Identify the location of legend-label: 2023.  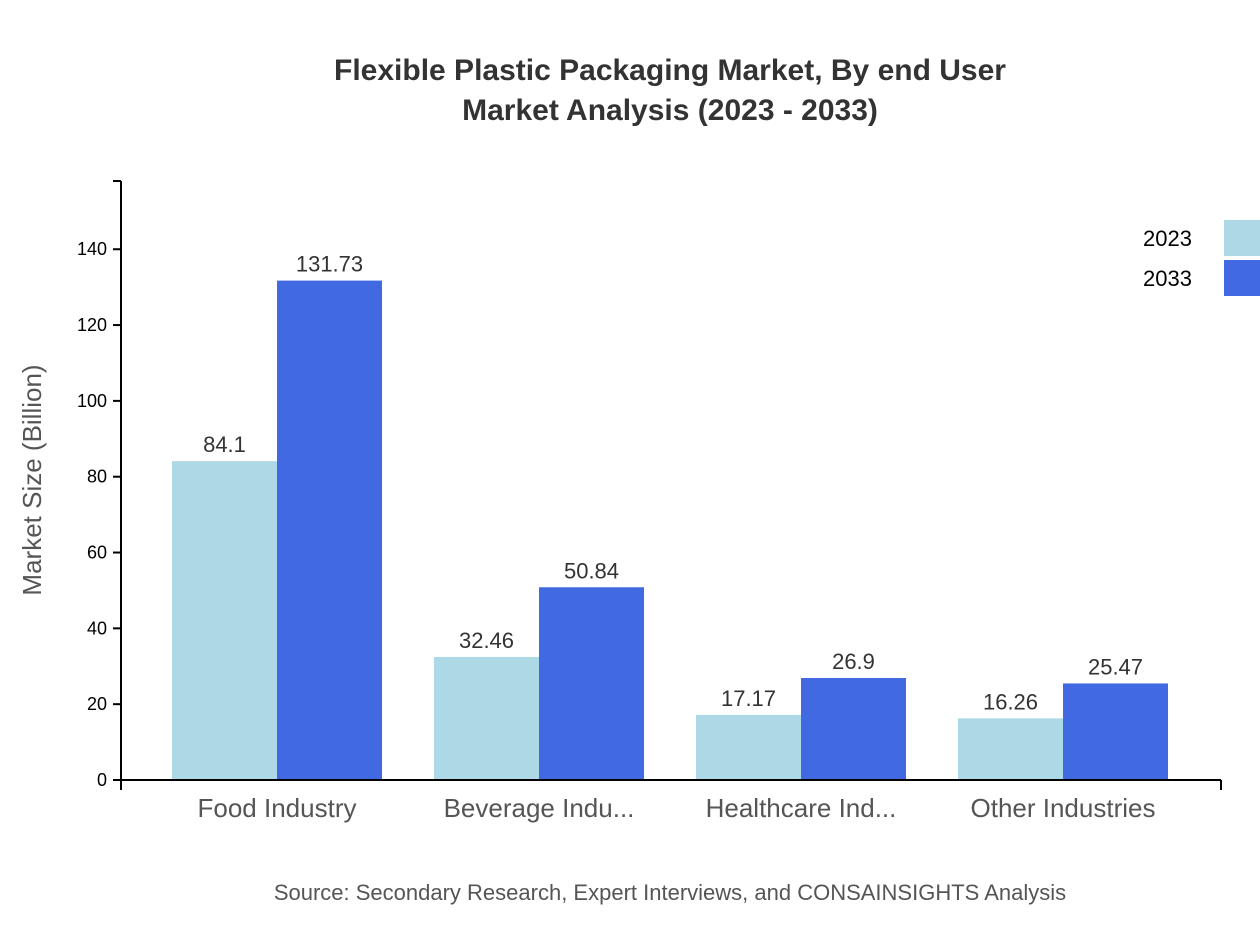
(1167, 238).